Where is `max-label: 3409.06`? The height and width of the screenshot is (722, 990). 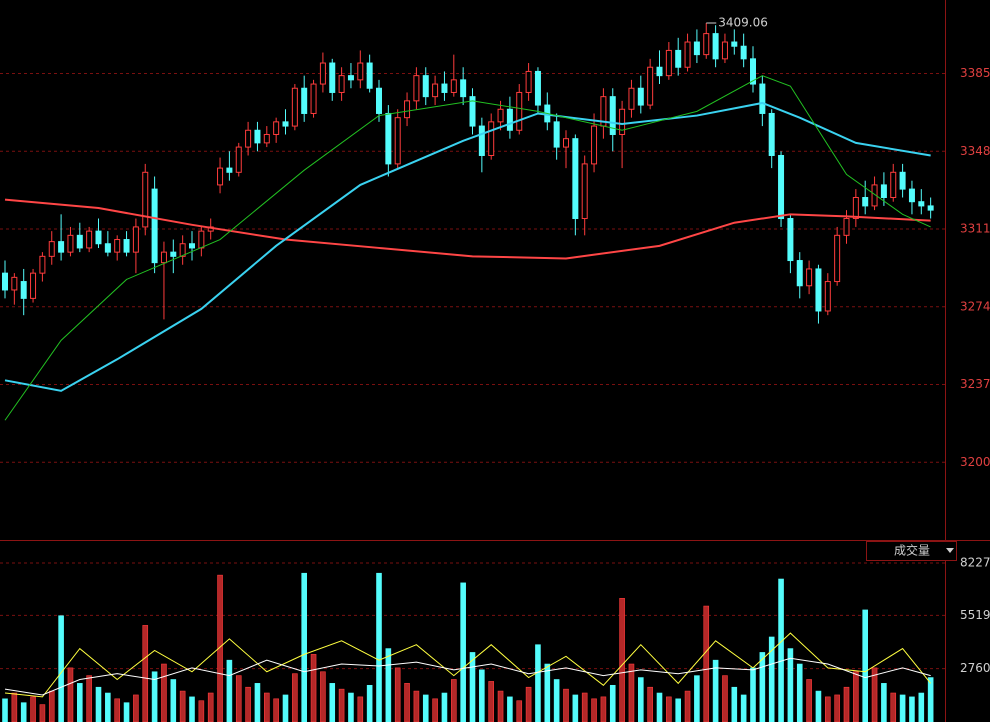
max-label: 3409.06 is located at coordinates (743, 22).